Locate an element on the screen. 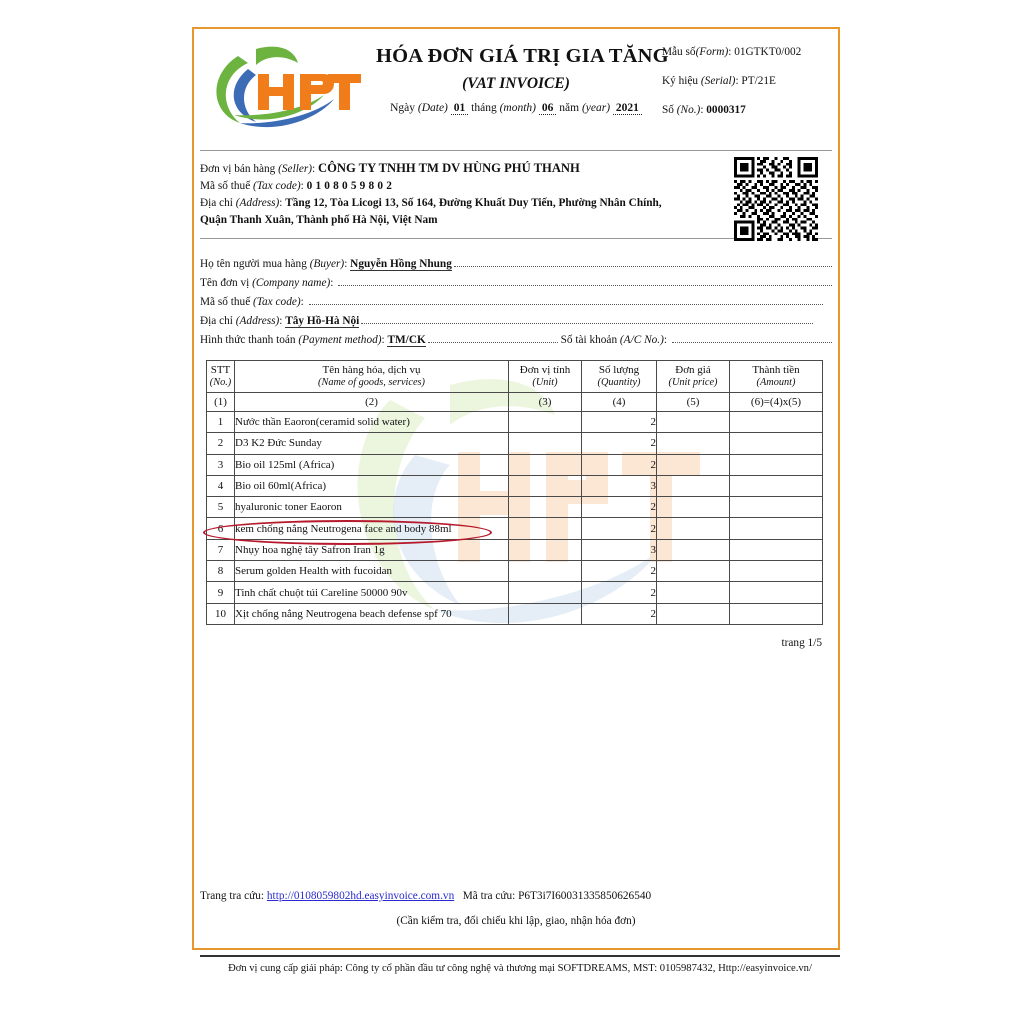  th-qty: Số lượng (Quantity) is located at coordinates (619, 376).